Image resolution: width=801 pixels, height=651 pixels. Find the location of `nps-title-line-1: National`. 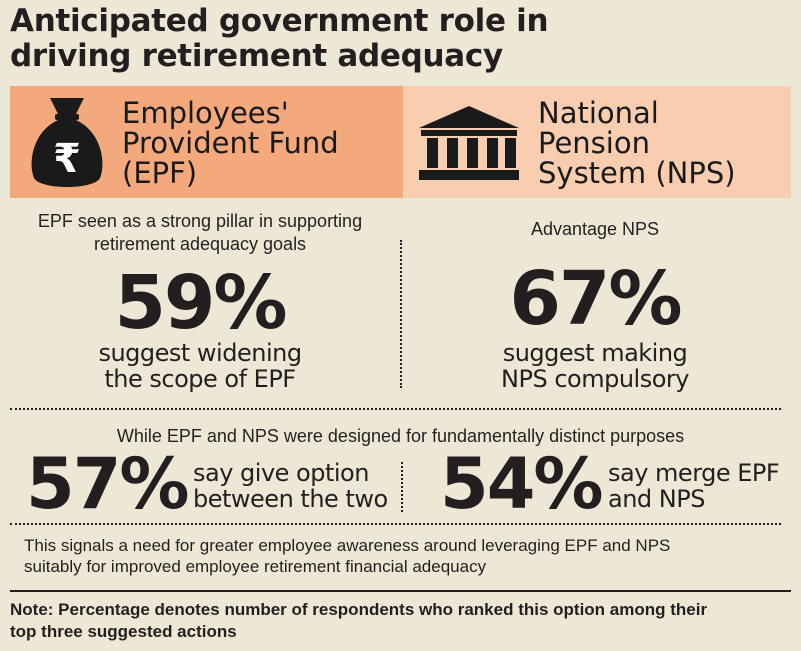

nps-title-line-1: National is located at coordinates (598, 113).